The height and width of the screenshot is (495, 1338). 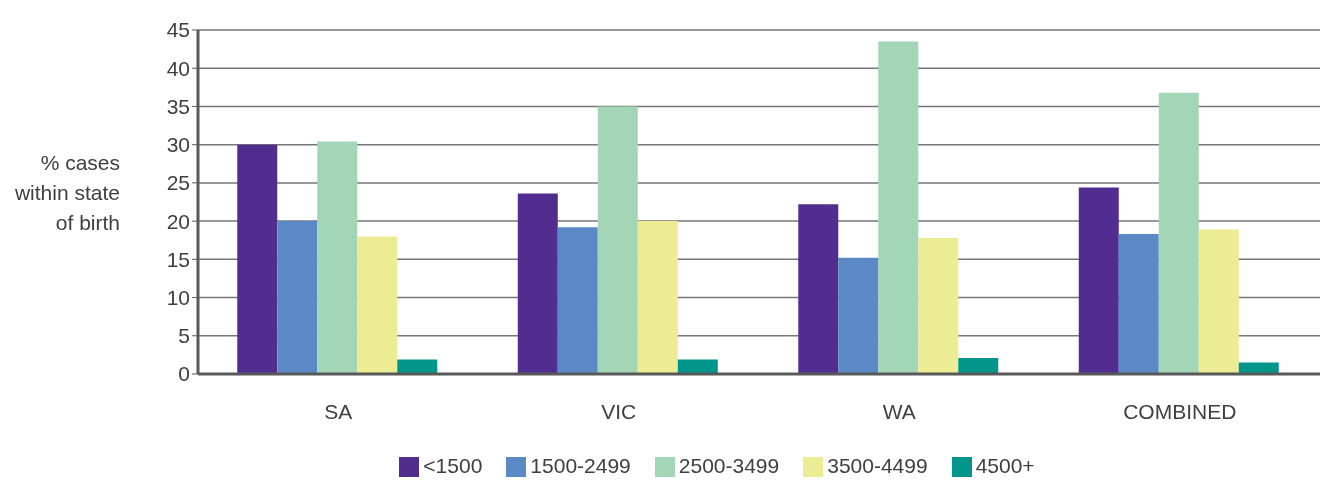 What do you see at coordinates (178, 183) in the screenshot?
I see `y-tick-label: 25` at bounding box center [178, 183].